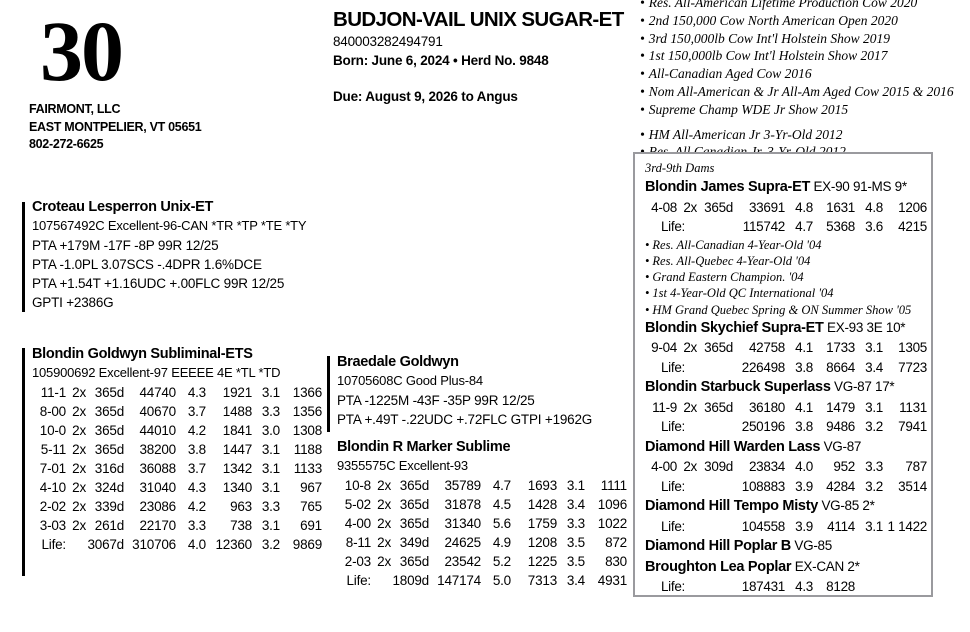 The image size is (970, 632). What do you see at coordinates (804, 587) in the screenshot?
I see `record-cell: 4.3` at bounding box center [804, 587].